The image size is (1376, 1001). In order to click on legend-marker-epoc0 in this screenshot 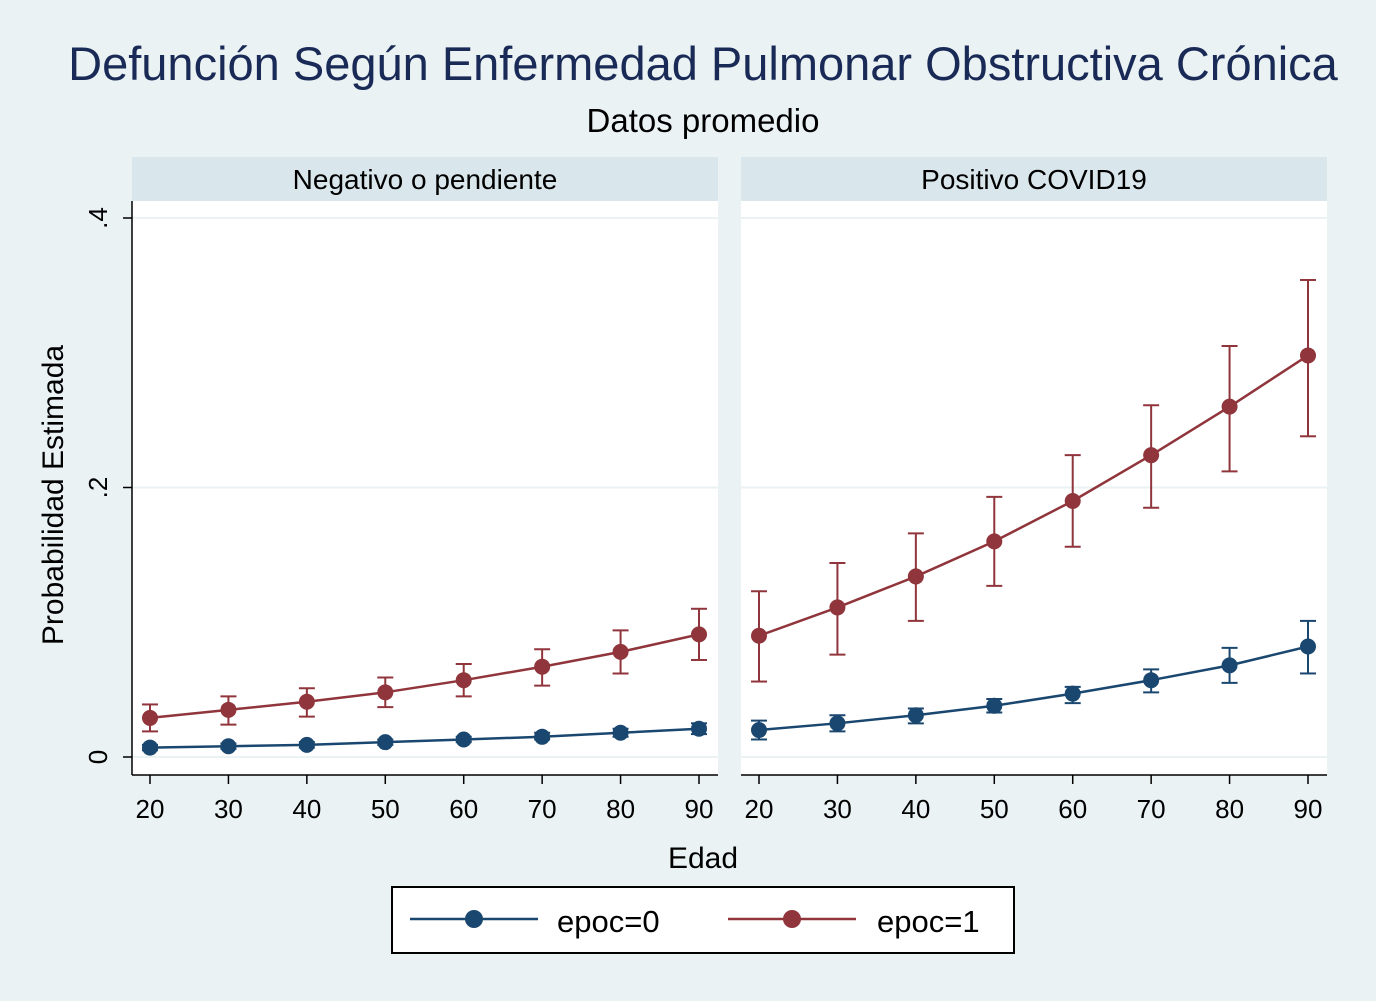, I will do `click(474, 919)`.